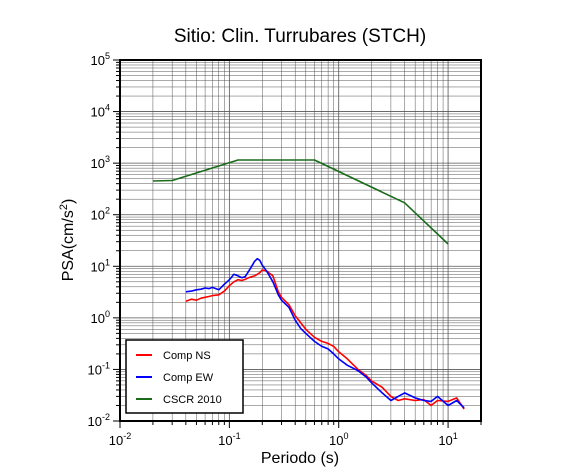 The width and height of the screenshot is (586, 475). Describe the element at coordinates (100, 162) in the screenshot. I see `y-tick-label: 10³` at that location.